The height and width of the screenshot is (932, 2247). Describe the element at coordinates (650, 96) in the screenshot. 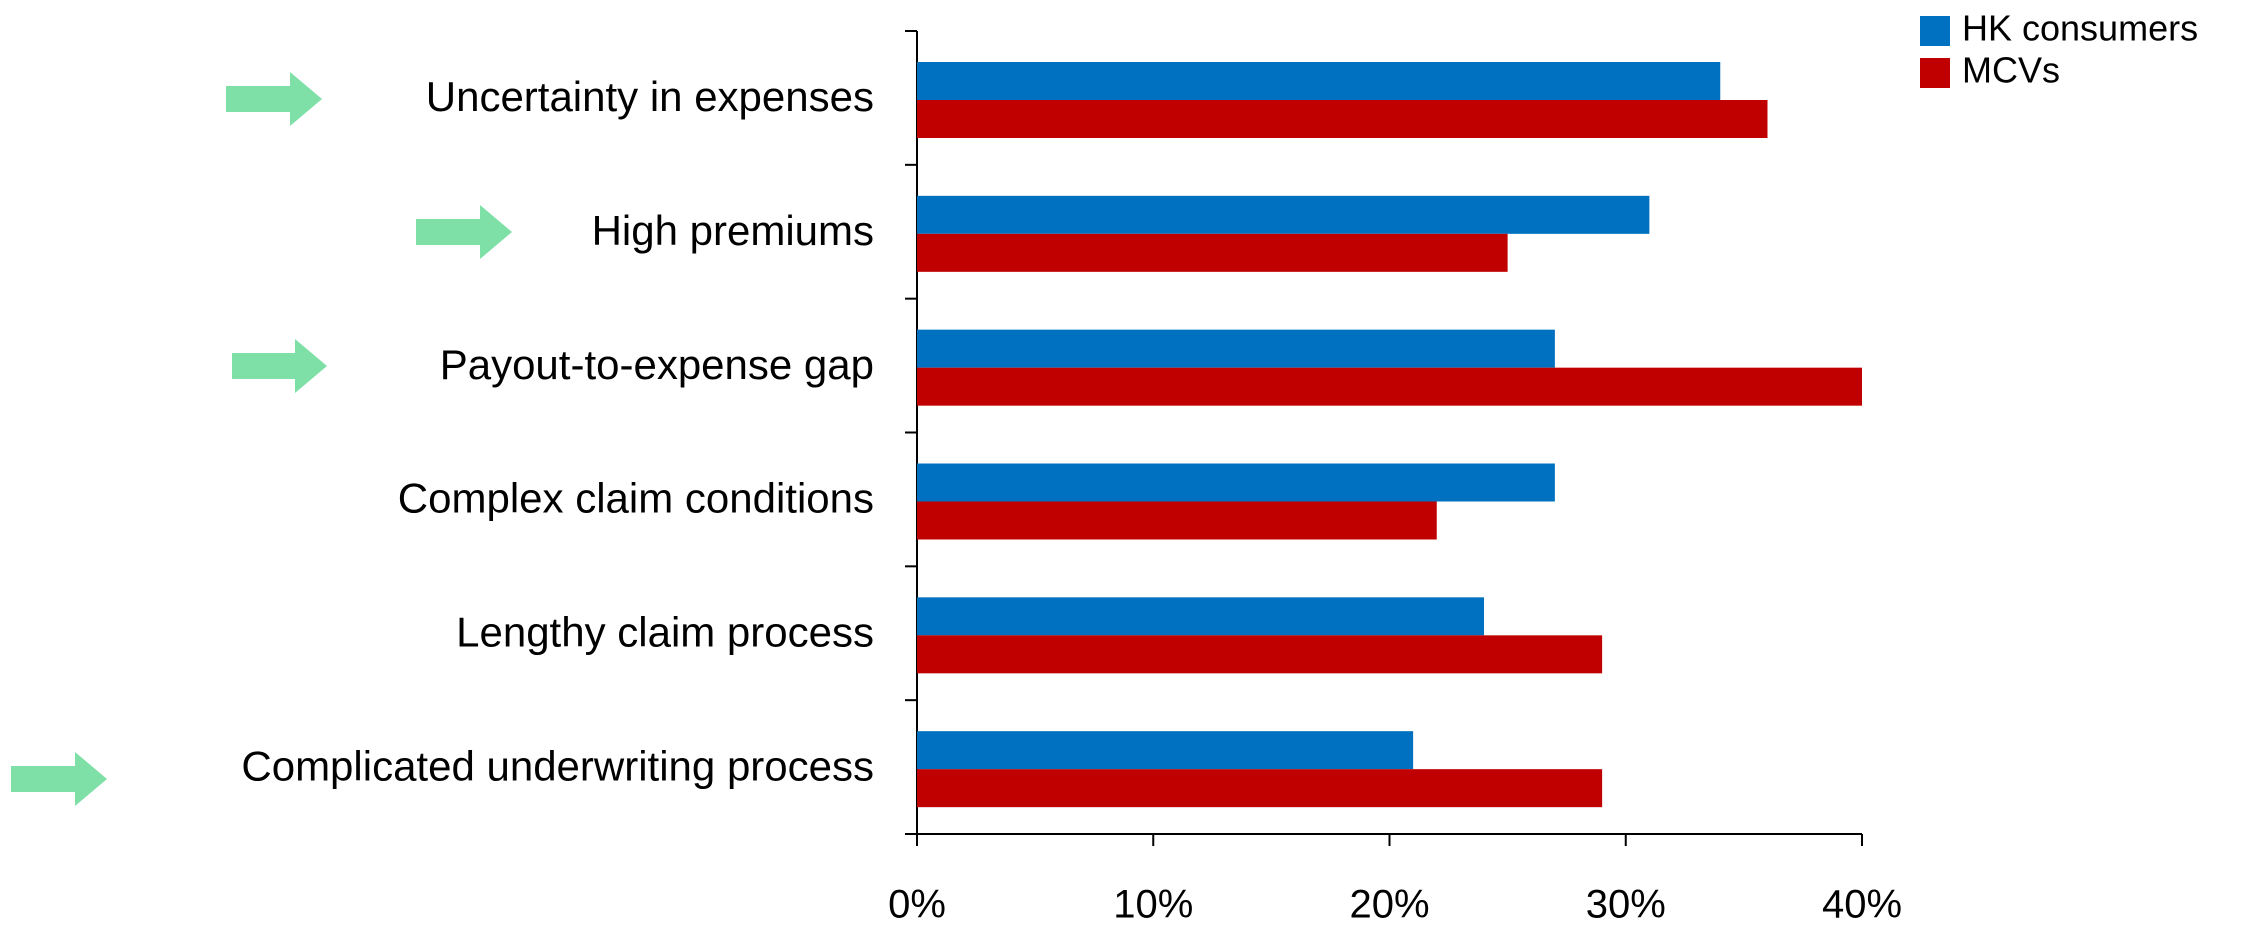

I see `category-label: Uncertainty in expenses` at that location.